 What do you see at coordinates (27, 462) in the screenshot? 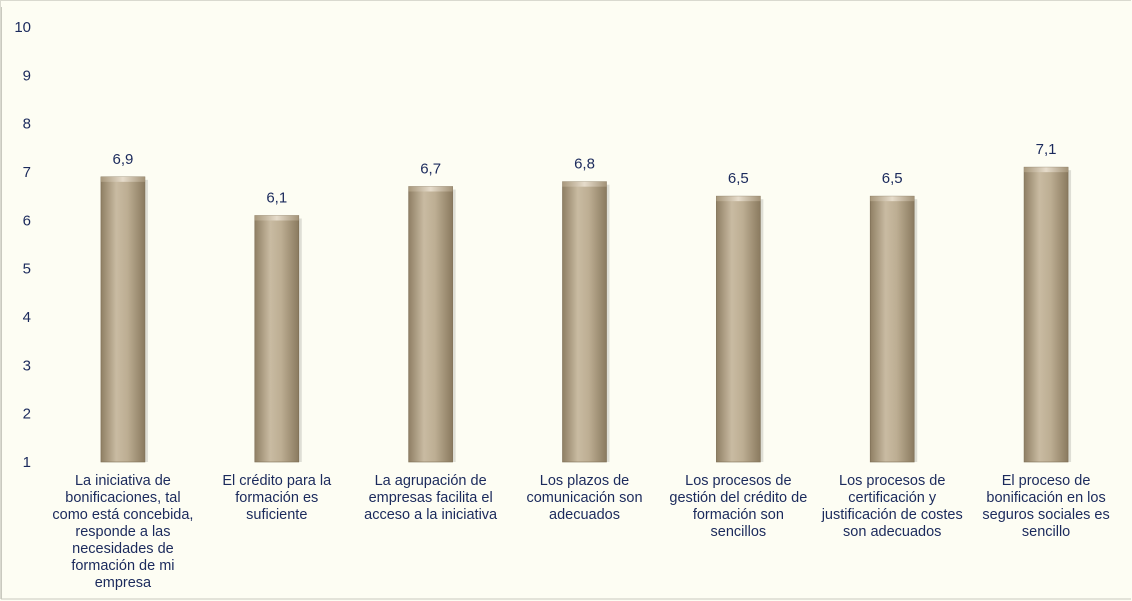
I see `y-tick-label: 1` at bounding box center [27, 462].